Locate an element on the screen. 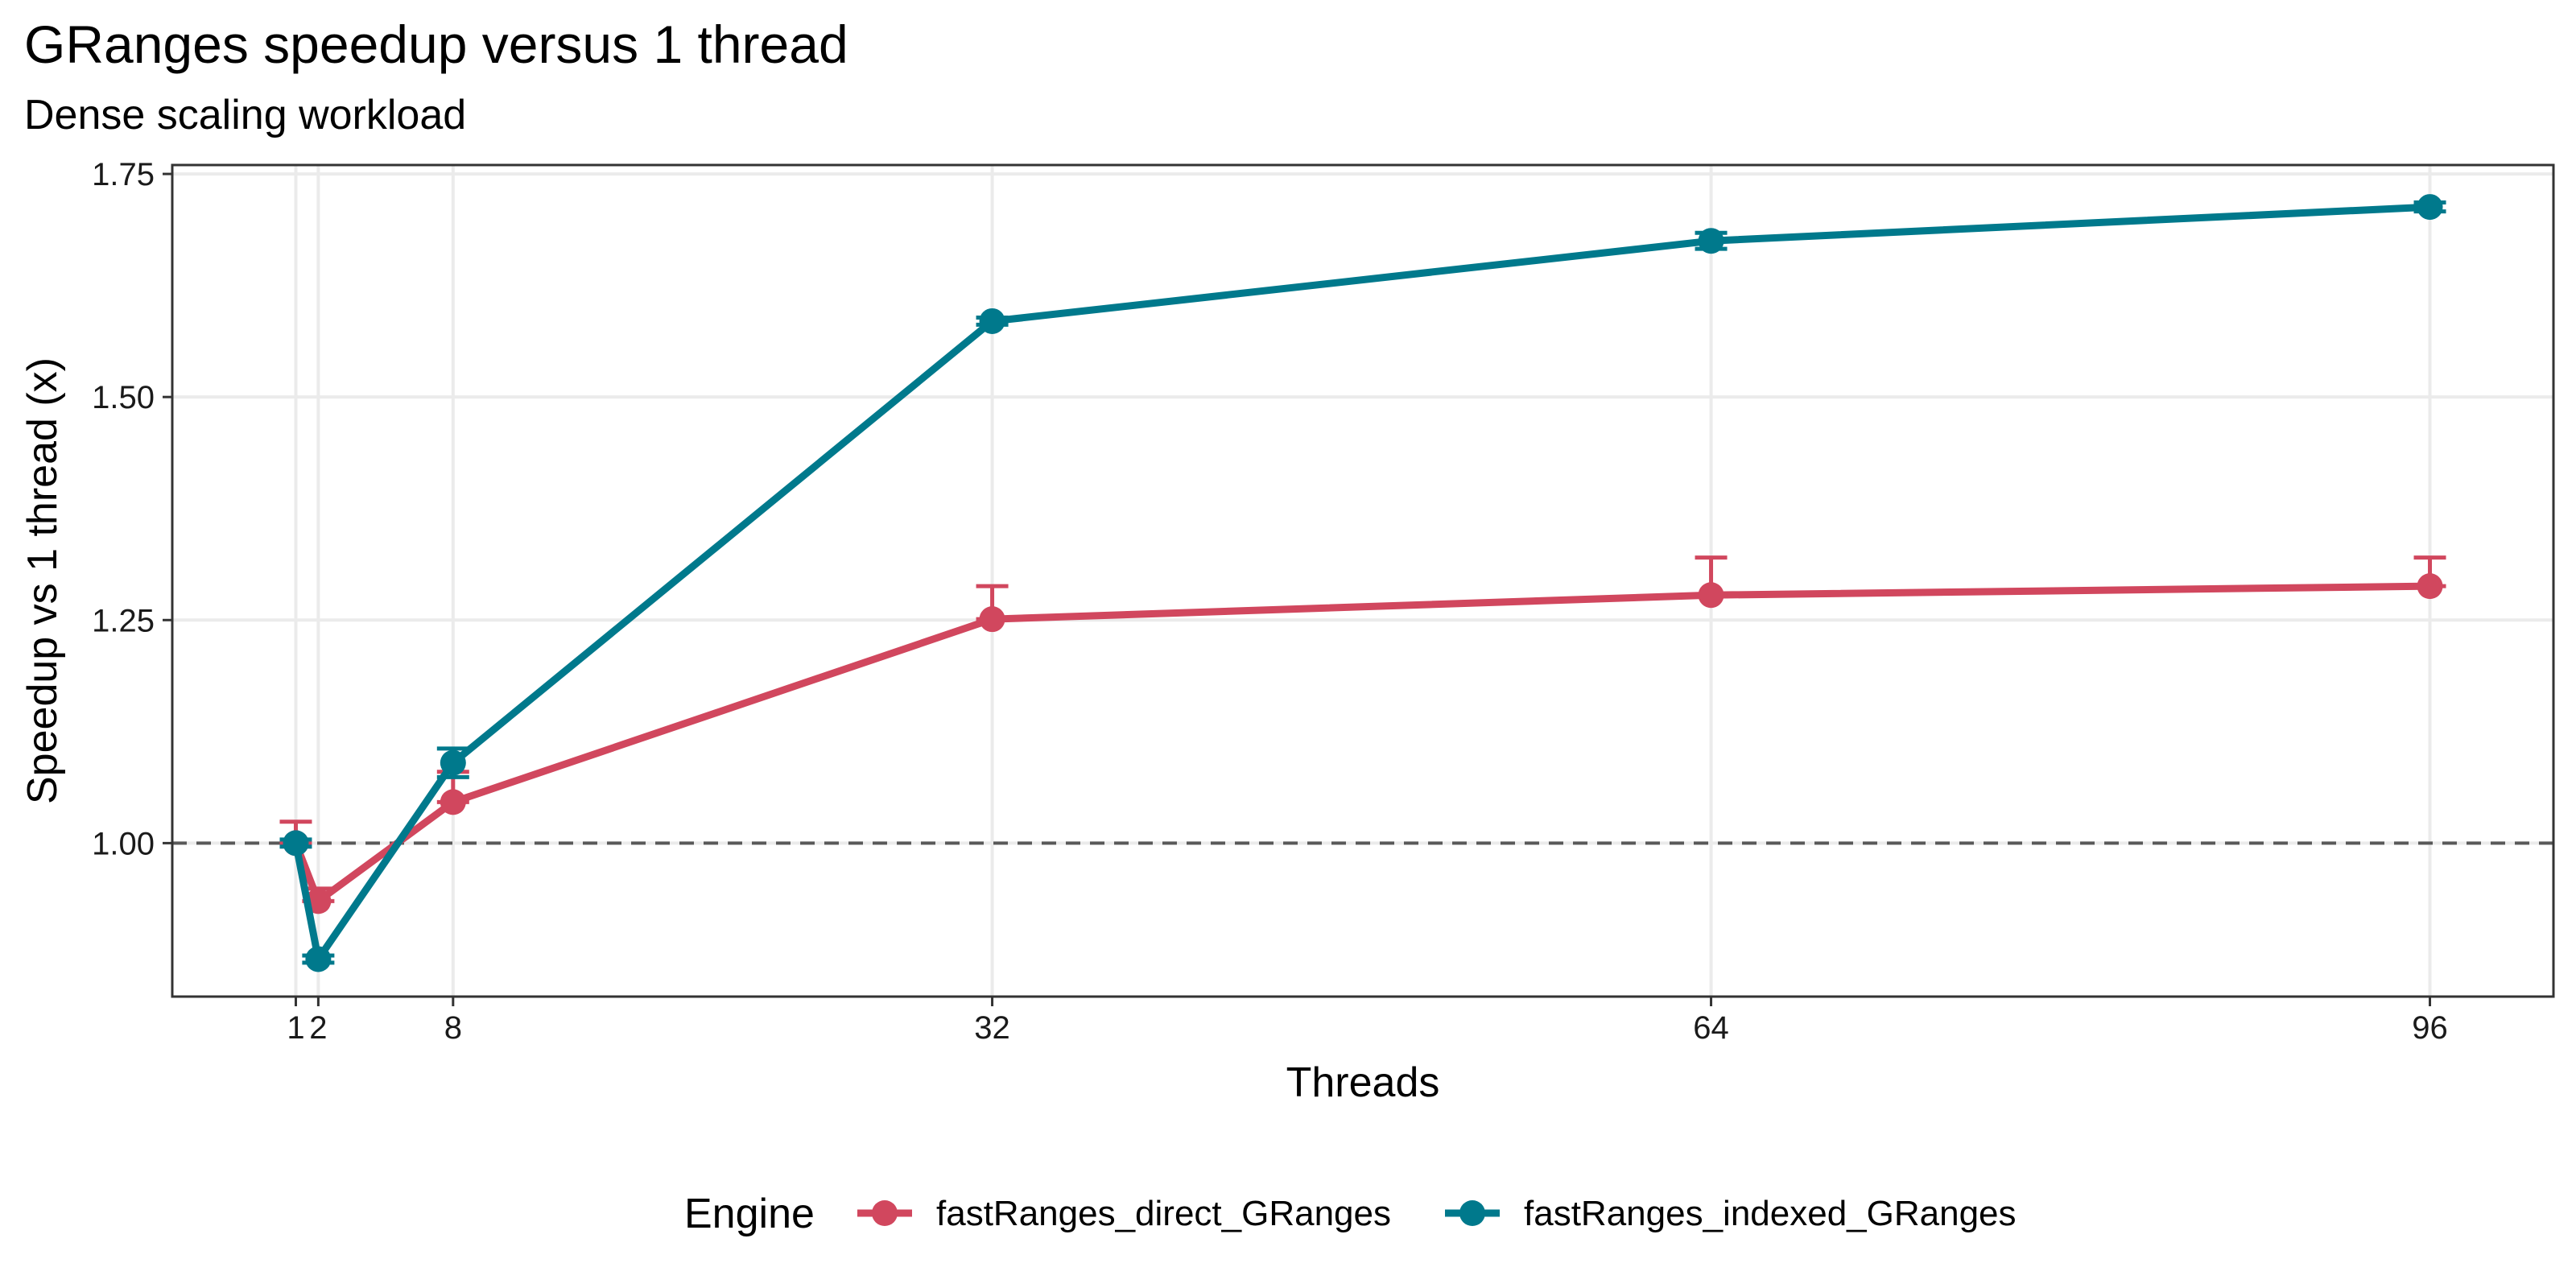  x-tick-label-0: 1 is located at coordinates (295, 1028).